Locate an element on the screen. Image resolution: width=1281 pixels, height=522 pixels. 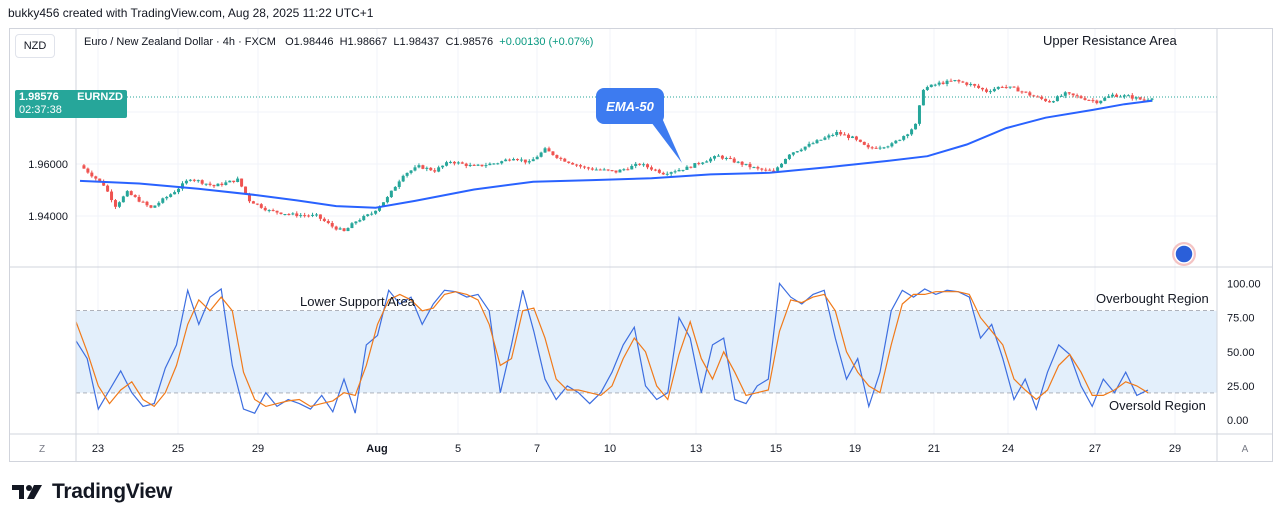
open-value: O1.98446 is located at coordinates (309, 42).